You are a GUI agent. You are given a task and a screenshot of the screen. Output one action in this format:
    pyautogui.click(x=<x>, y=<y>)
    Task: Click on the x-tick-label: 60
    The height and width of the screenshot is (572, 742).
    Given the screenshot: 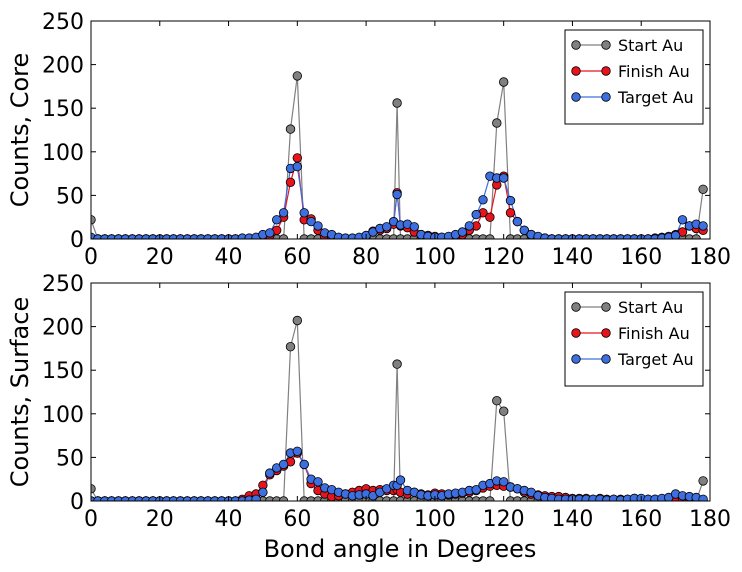 What is the action you would take?
    pyautogui.click(x=297, y=519)
    